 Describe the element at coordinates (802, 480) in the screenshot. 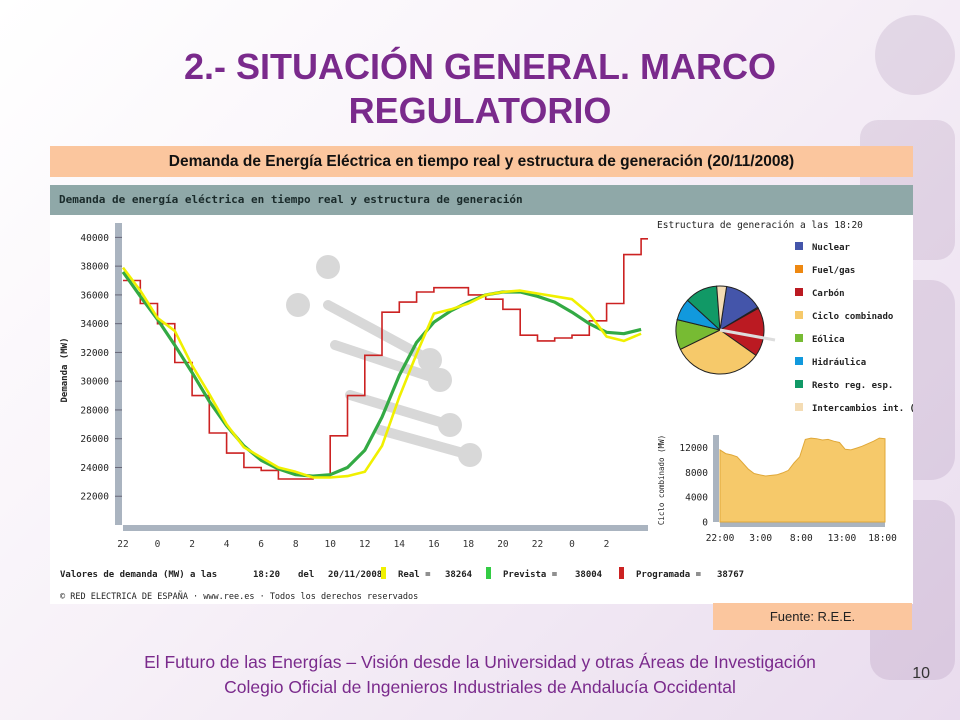

I see `area-series` at that location.